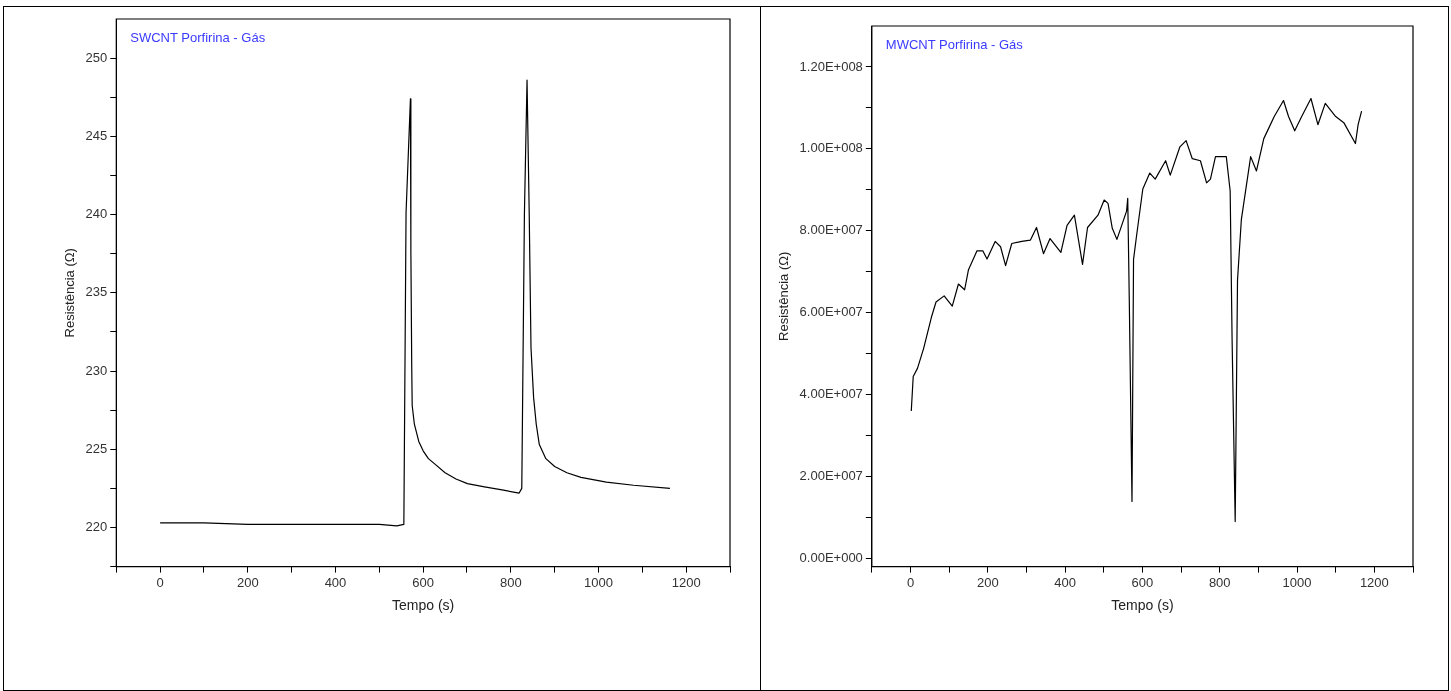  I want to click on y-tick-label: 230, so click(96, 370).